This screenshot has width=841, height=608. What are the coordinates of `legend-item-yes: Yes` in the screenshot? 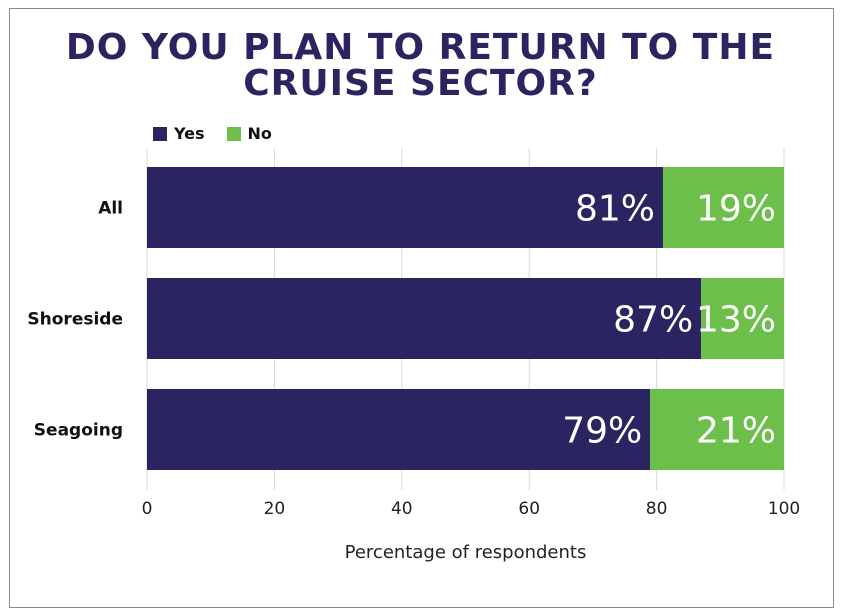 It's located at (179, 133).